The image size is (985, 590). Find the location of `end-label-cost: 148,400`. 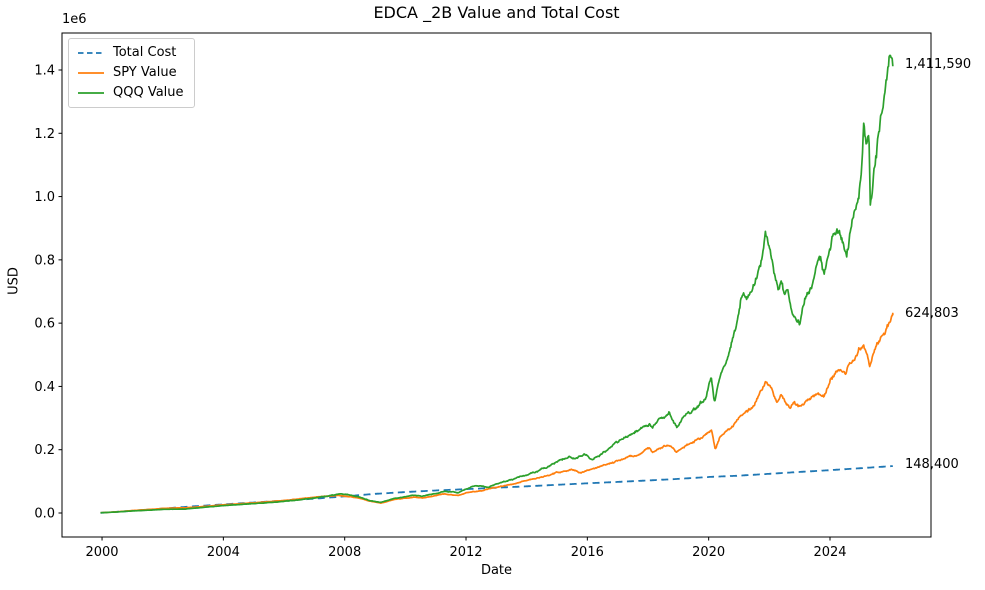

end-label-cost: 148,400 is located at coordinates (932, 465).